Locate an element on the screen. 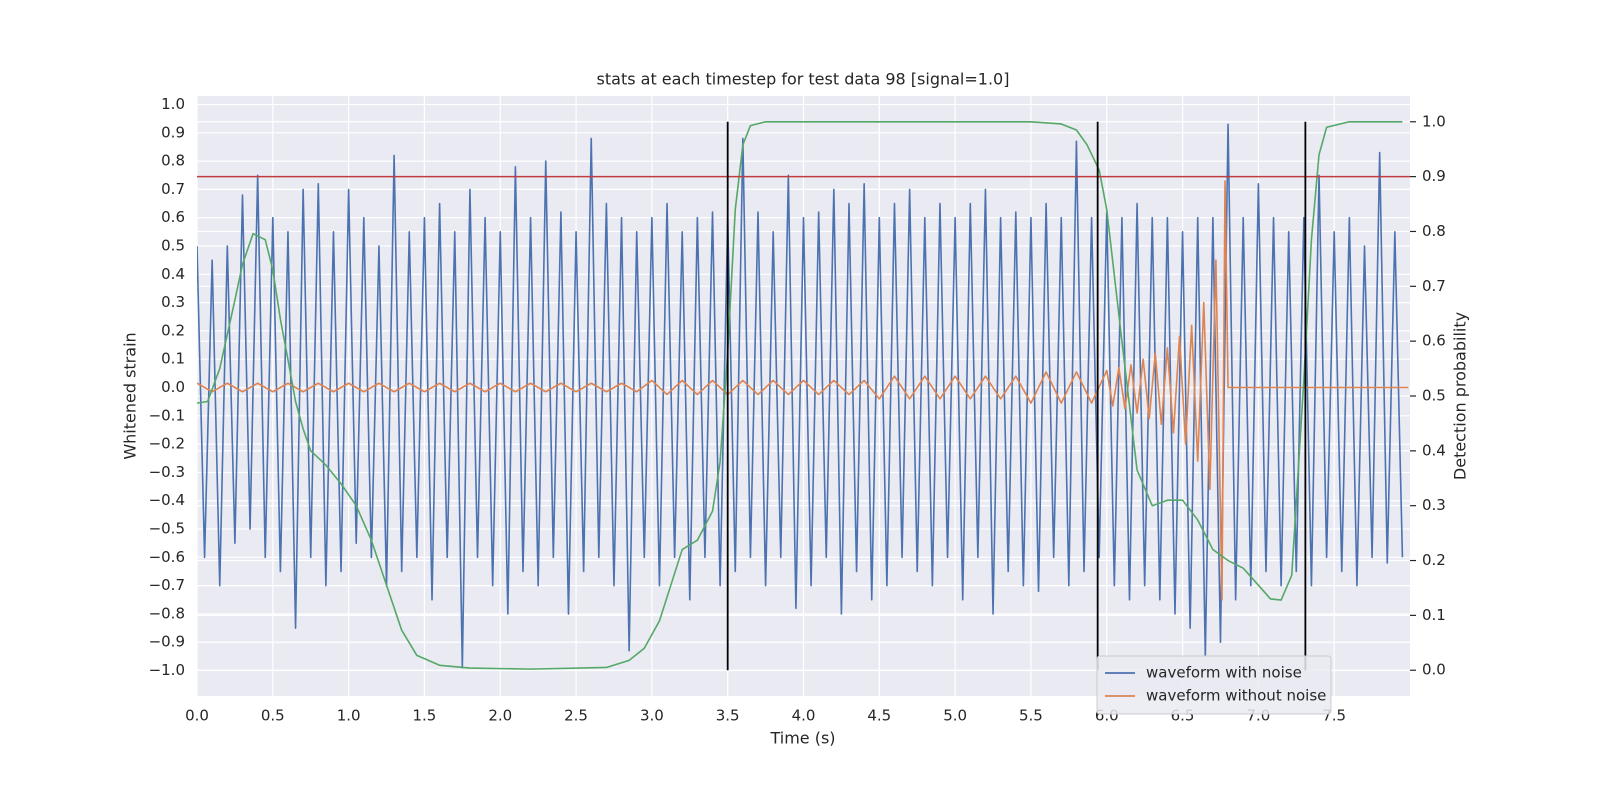 Image resolution: width=1600 pixels, height=800 pixels. y2-tick-label: 0.1 is located at coordinates (1434, 615).